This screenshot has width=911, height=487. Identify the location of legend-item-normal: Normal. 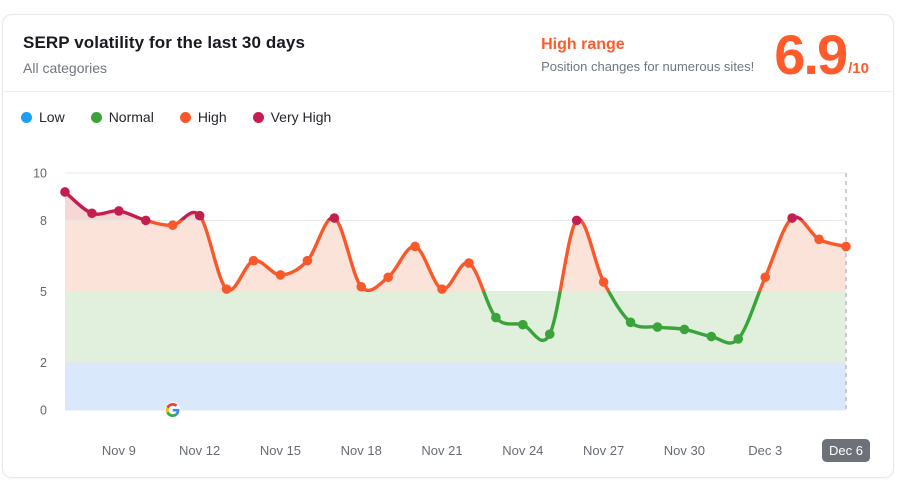
(122, 117).